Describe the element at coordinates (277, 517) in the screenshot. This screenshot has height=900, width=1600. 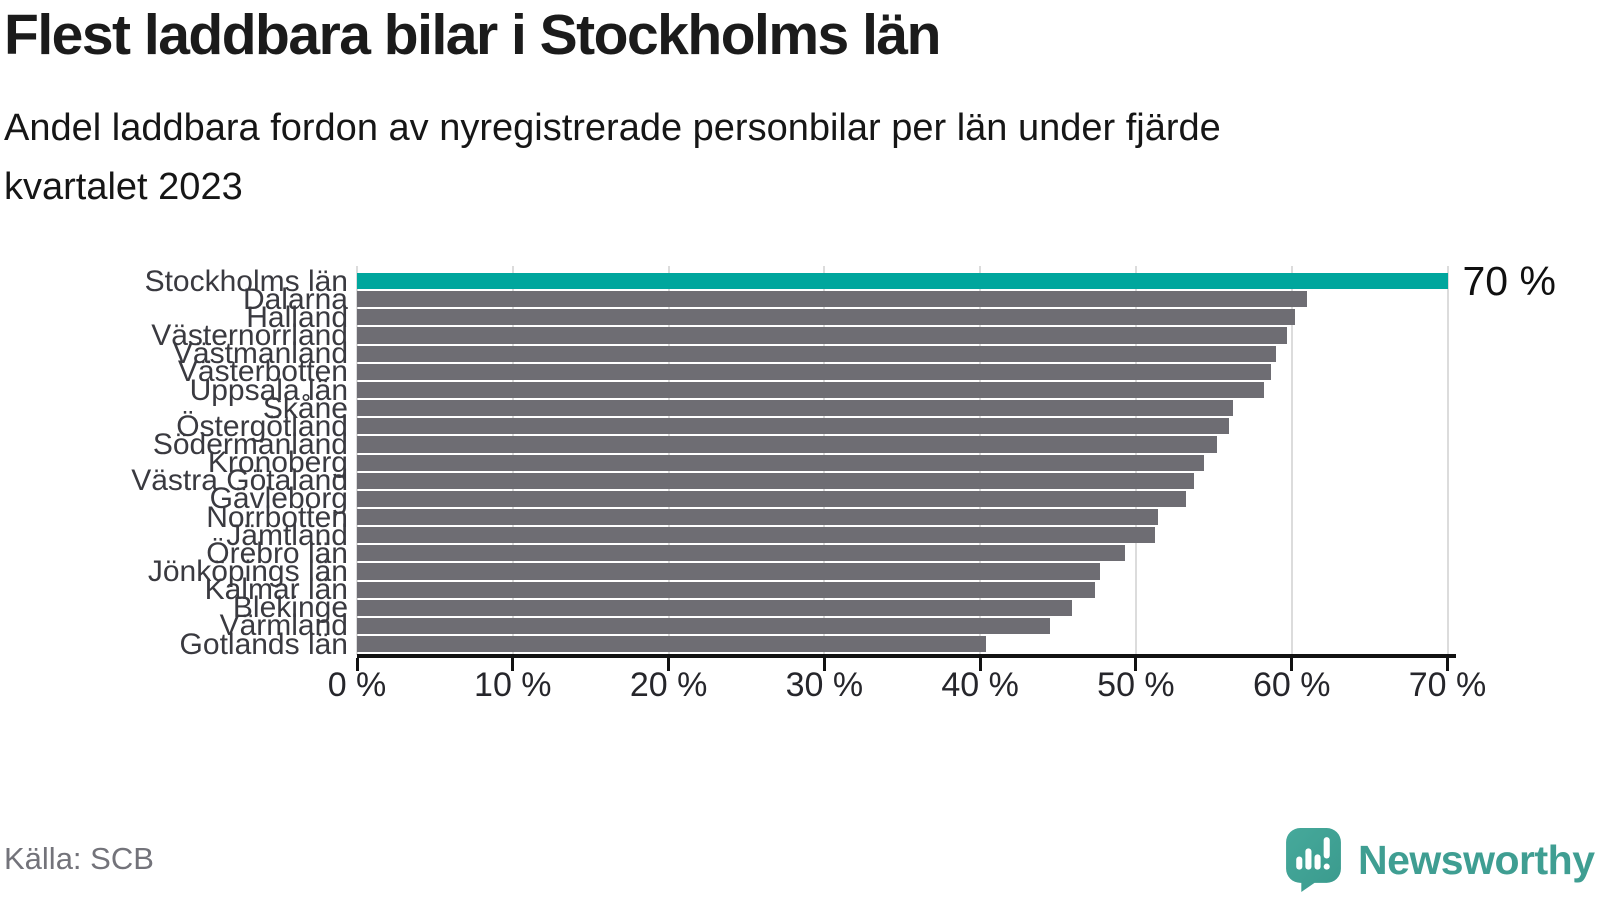
I see `category-label: Norrbotten` at that location.